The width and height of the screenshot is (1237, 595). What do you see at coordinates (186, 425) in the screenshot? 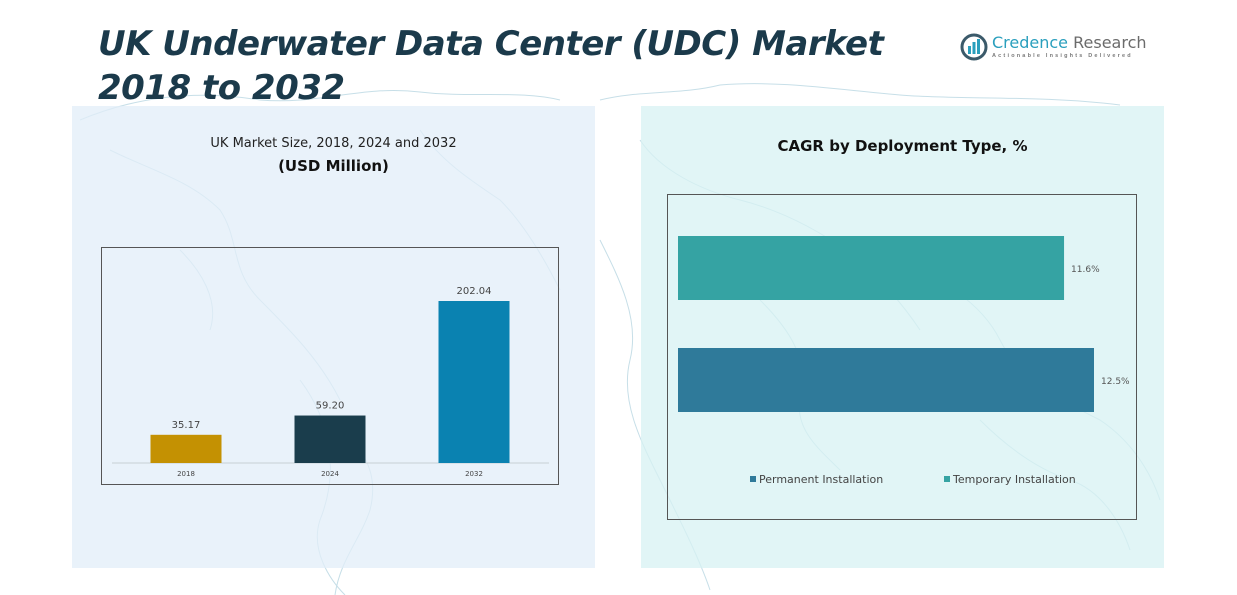
I see `data-label-2018: 35.17` at bounding box center [186, 425].